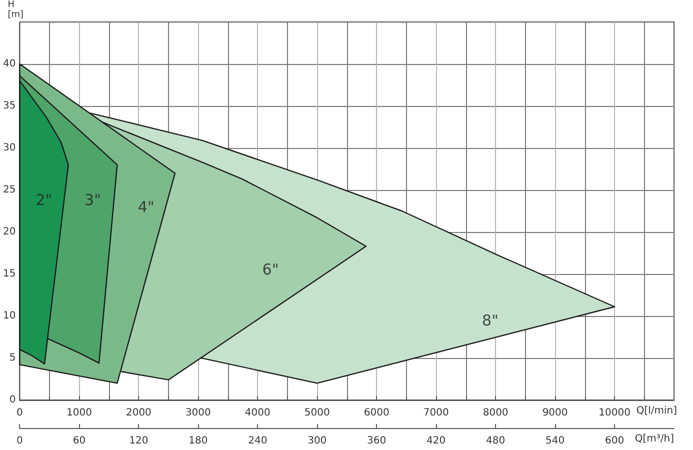 This screenshot has height=450, width=693. I want to click on x-tick-label: 3000, so click(198, 413).